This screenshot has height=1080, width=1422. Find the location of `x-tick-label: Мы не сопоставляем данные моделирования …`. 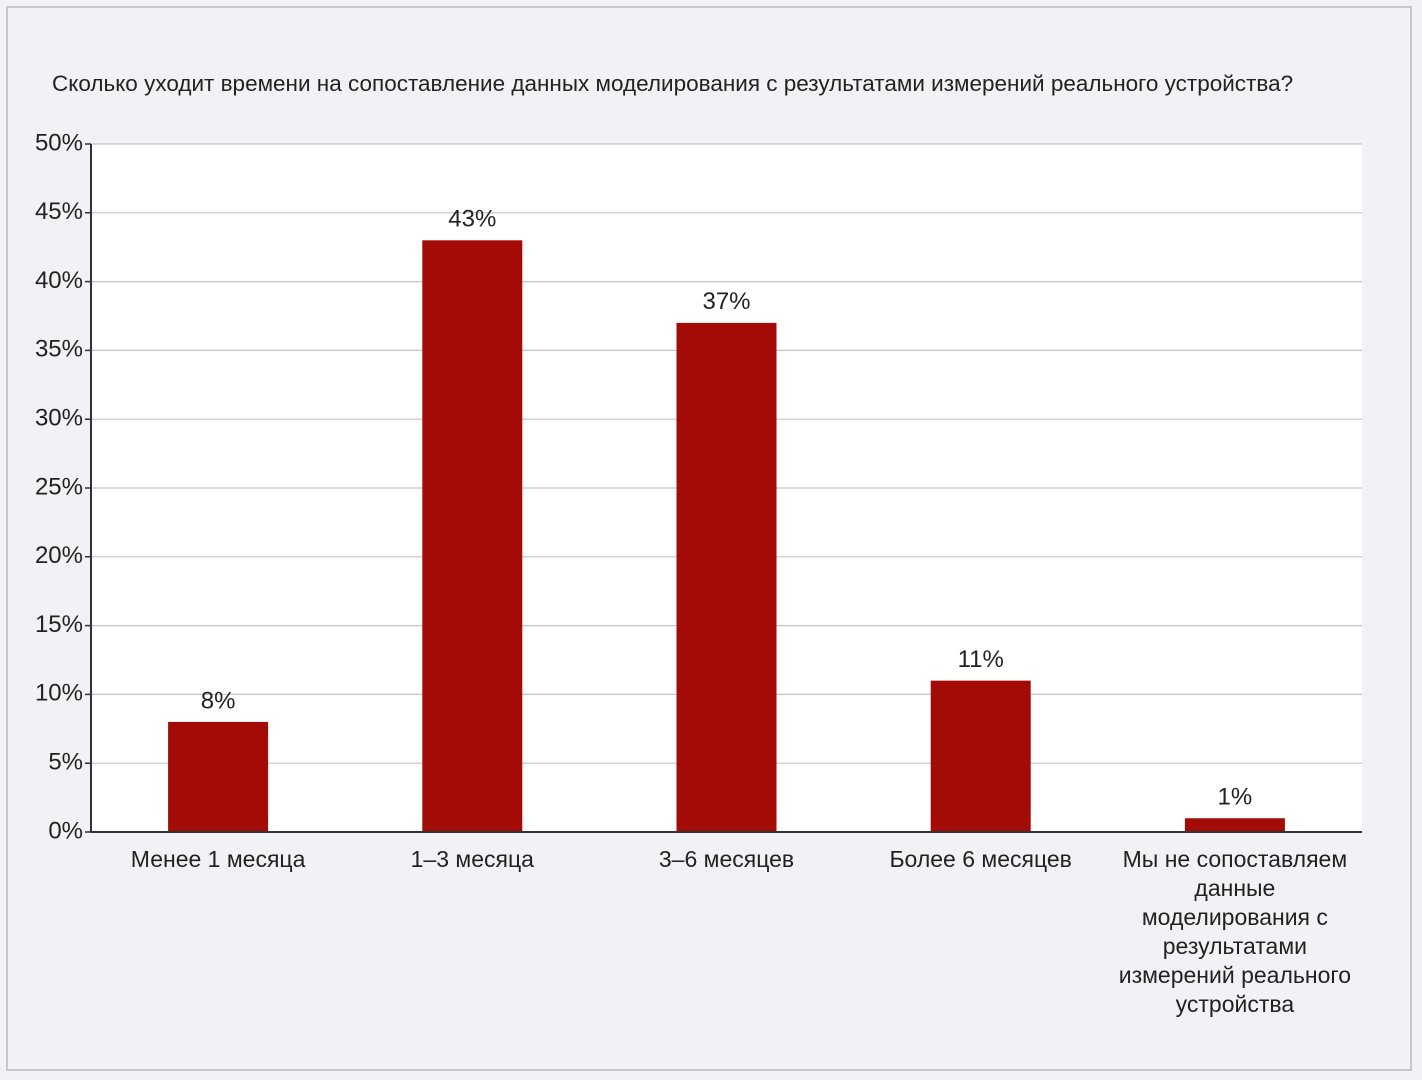

x-tick-label: Мы не сопоставляем данные моделирования … is located at coordinates (1235, 931).